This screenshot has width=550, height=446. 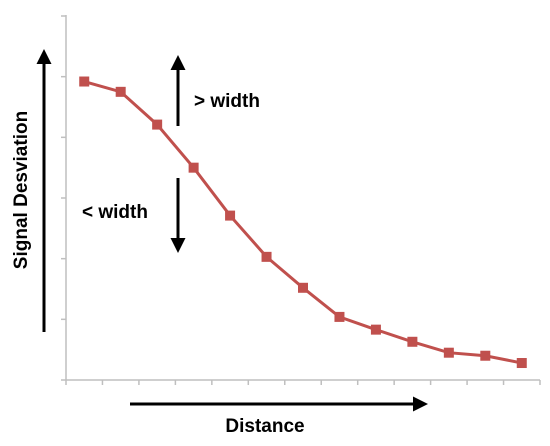 I want to click on x-label: Distance, so click(x=264, y=426).